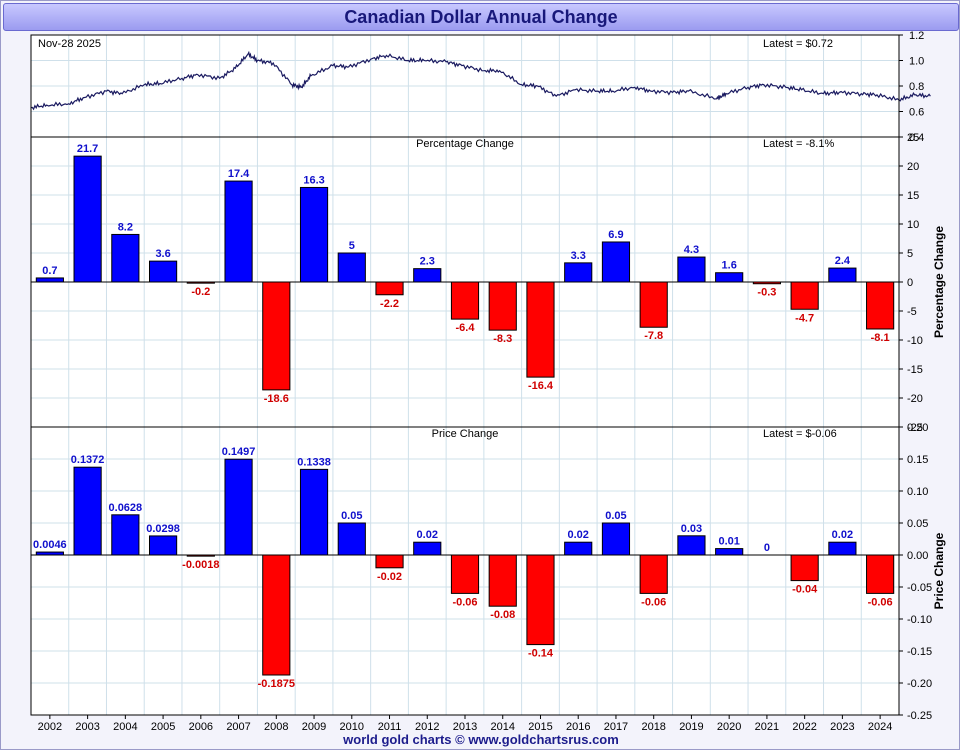 This screenshot has width=960, height=750. I want to click on price-change-data-label: -0.04, so click(805, 590).